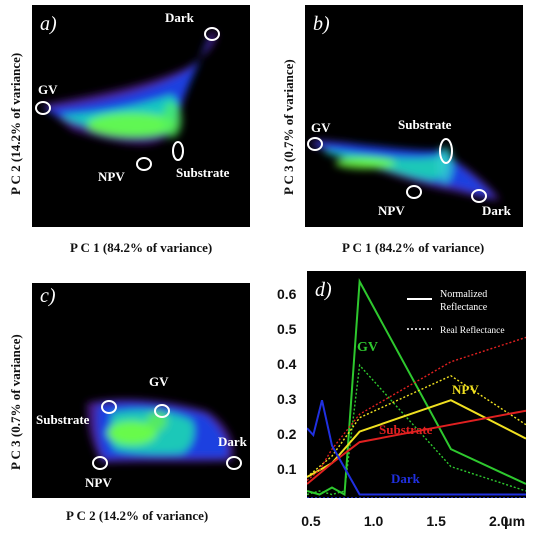 The width and height of the screenshot is (550, 535). I want to click on x-tick-label-d: 1.5, so click(436, 521).